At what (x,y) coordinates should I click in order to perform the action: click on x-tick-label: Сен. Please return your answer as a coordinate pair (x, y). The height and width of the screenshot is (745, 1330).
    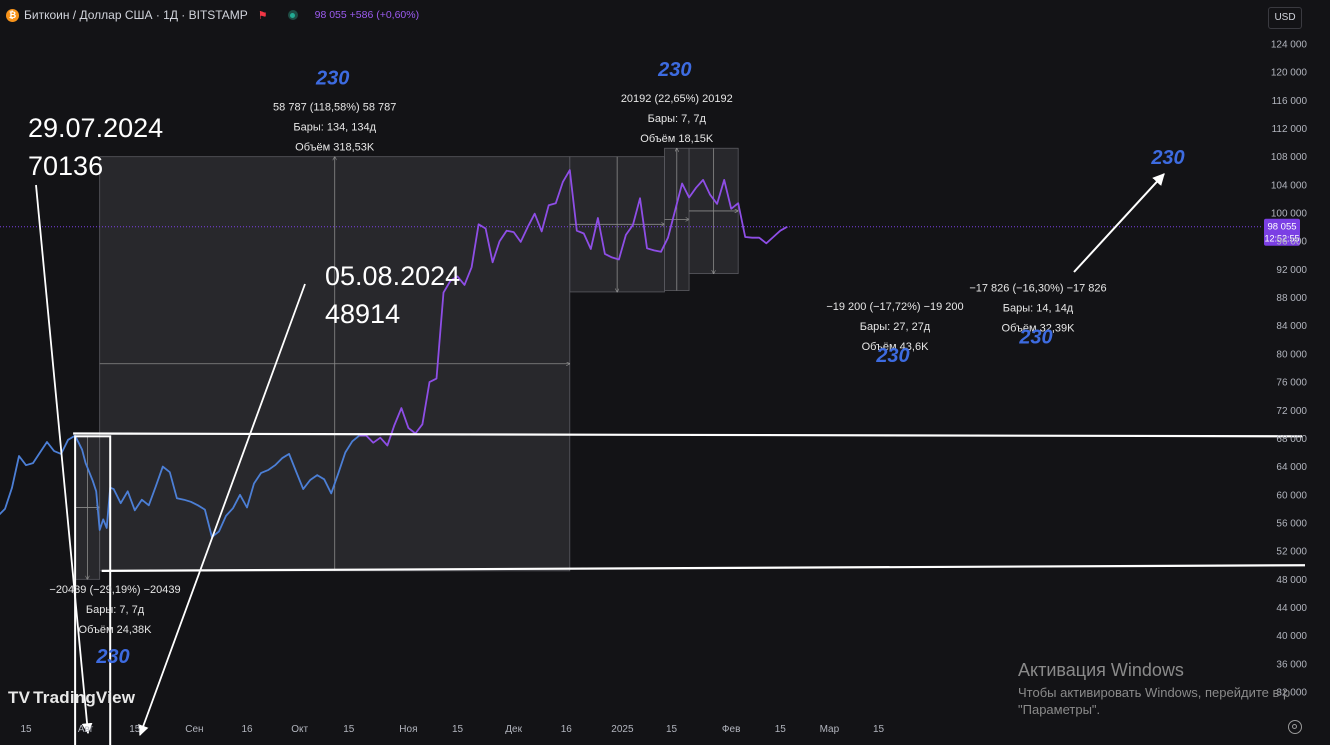
    Looking at the image, I should click on (194, 729).